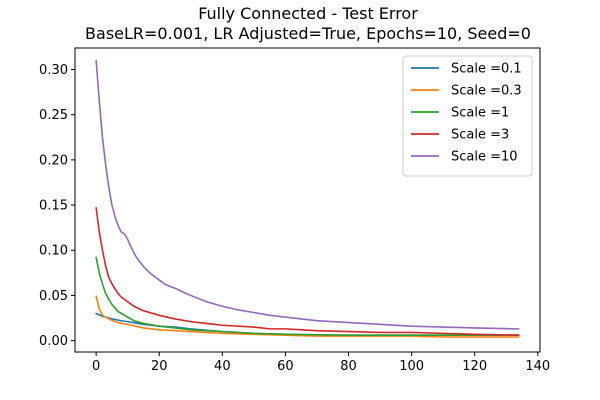 This screenshot has width=600, height=400. Describe the element at coordinates (53, 160) in the screenshot. I see `y-tick-label: 0.20` at that location.